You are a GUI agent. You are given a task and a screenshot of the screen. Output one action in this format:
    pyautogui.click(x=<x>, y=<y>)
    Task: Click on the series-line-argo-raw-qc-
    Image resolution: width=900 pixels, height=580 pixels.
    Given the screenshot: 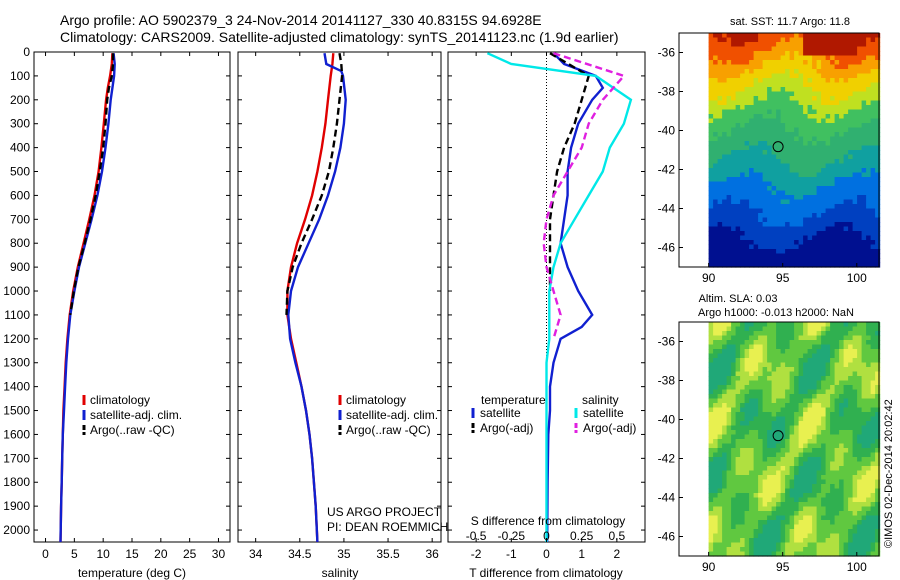 What is the action you would take?
    pyautogui.click(x=314, y=184)
    